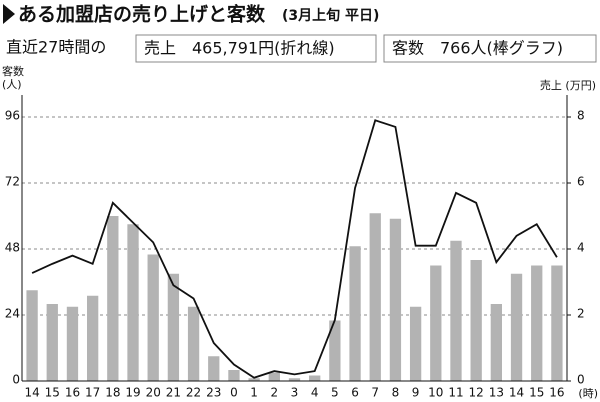 The image size is (600, 402). Describe the element at coordinates (92, 393) in the screenshot. I see `x-tick-label: 17` at that location.